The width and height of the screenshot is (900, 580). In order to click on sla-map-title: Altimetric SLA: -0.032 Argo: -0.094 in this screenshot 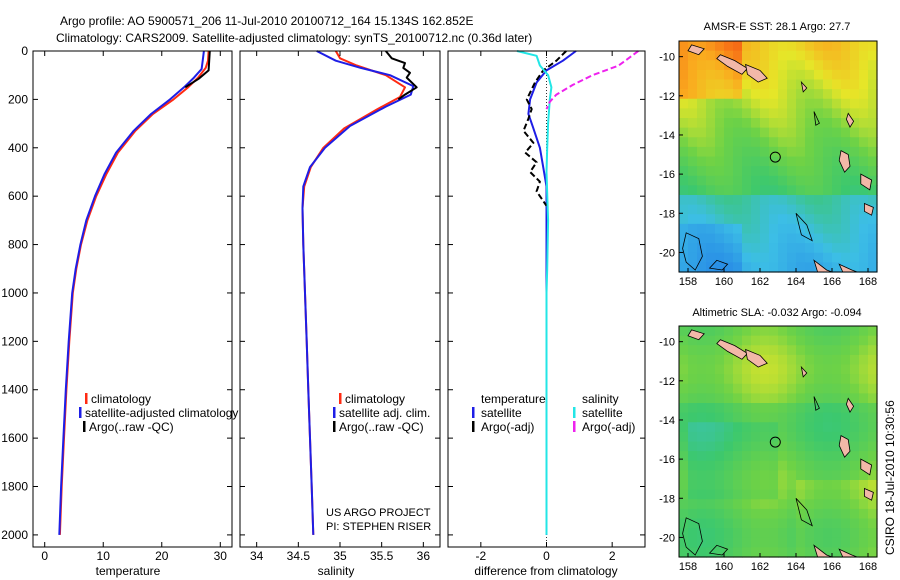, I will do `click(776, 313)`.